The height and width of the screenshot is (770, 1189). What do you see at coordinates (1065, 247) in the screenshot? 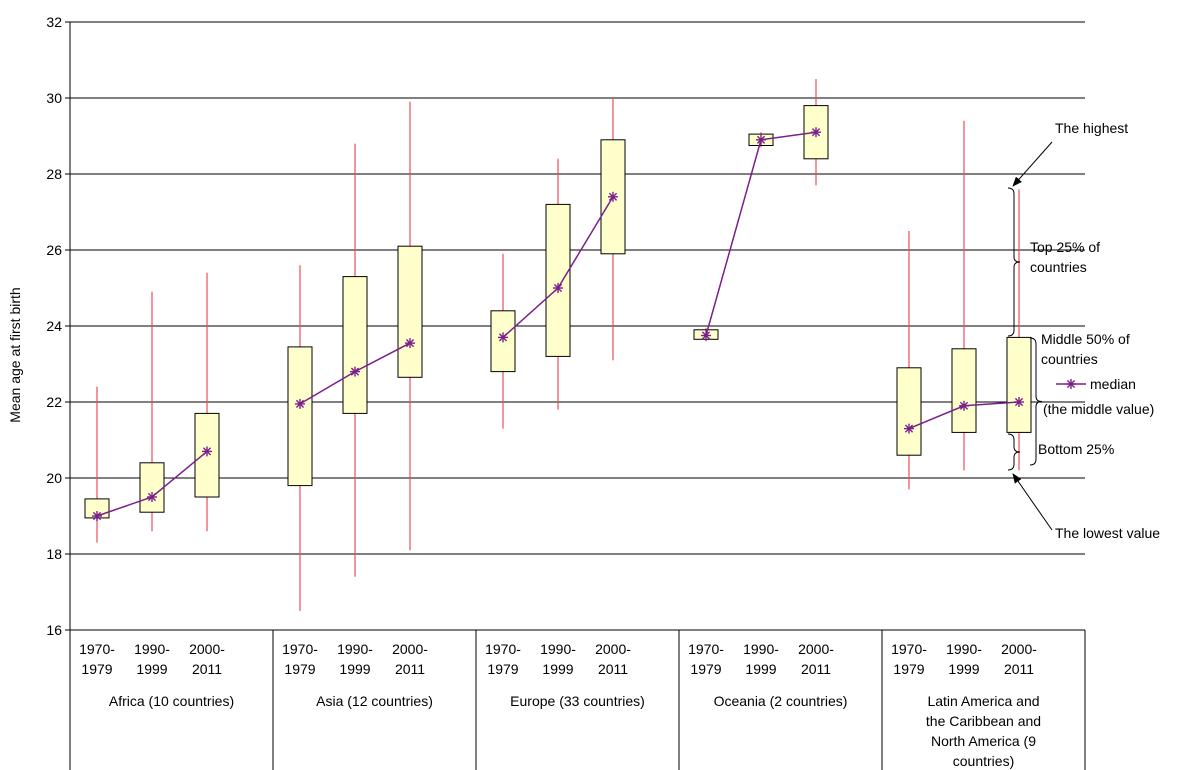
I see `legend-top25-line: Top 25% of` at bounding box center [1065, 247].